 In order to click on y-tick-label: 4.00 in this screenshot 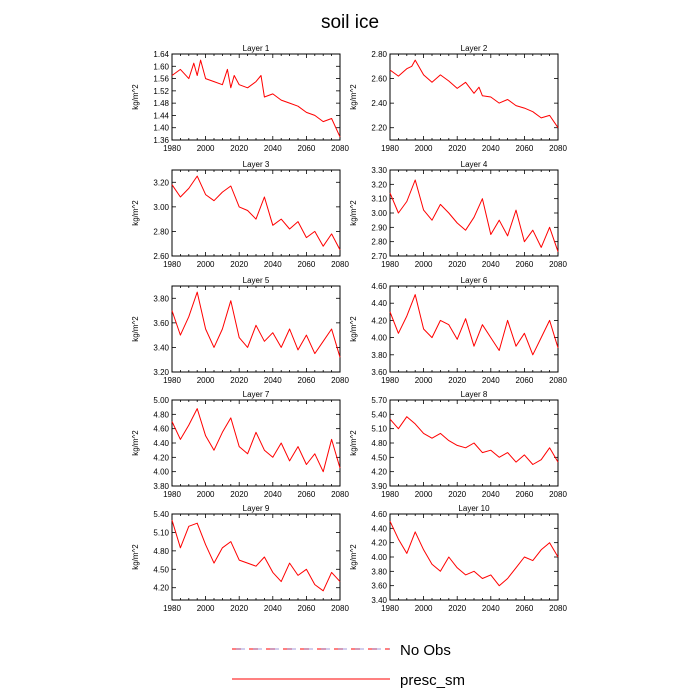, I will do `click(379, 338)`.